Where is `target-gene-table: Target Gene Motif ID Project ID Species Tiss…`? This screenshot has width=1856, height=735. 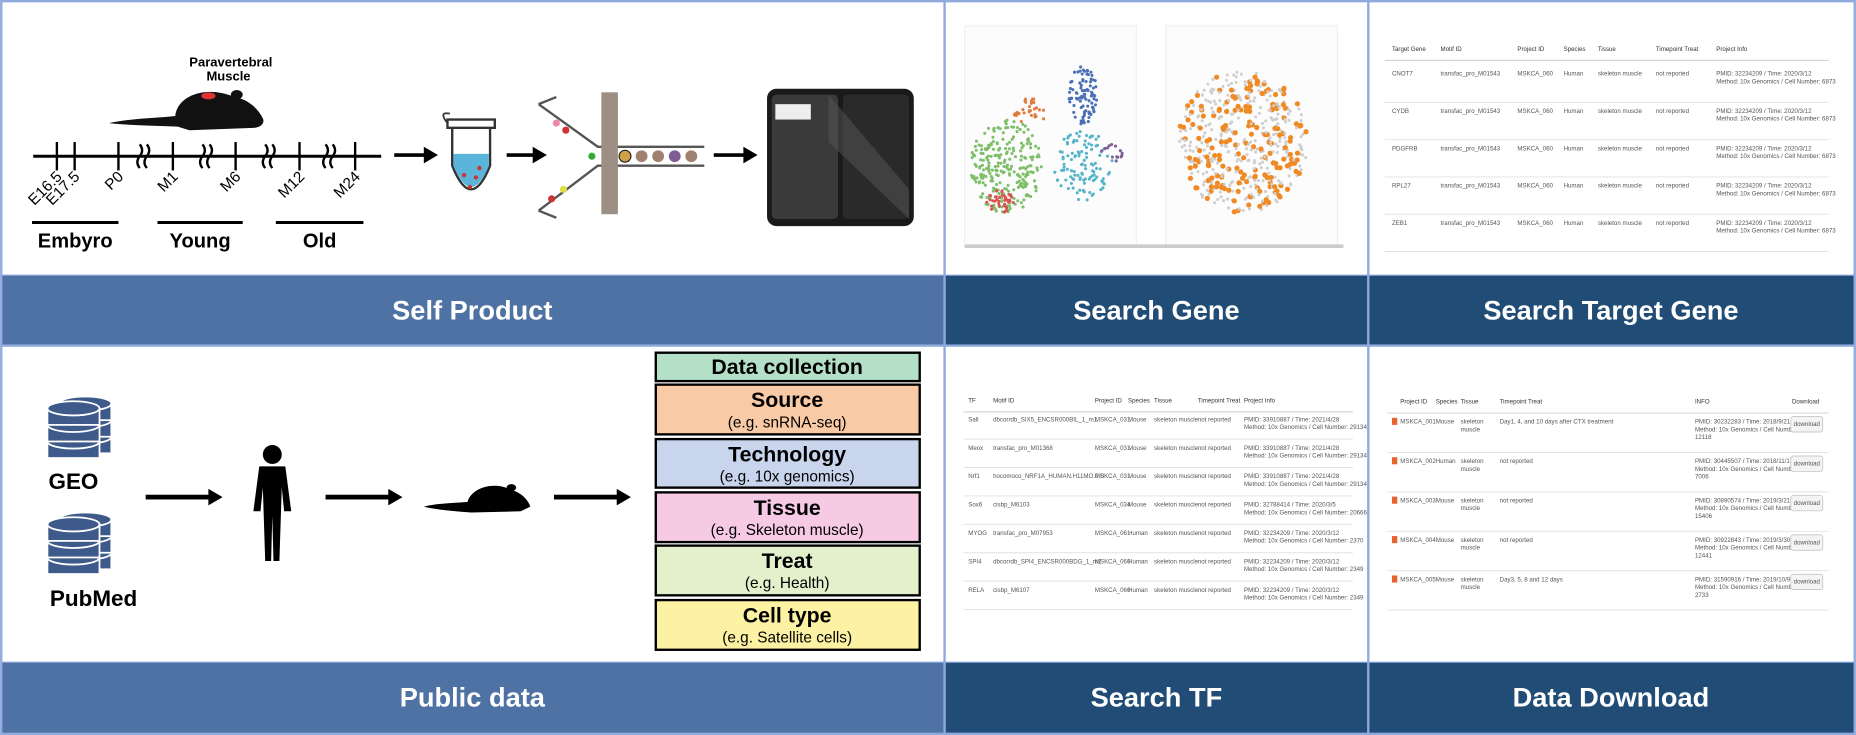 target-gene-table: Target Gene Motif ID Project ID Species Tiss… is located at coordinates (1610, 149).